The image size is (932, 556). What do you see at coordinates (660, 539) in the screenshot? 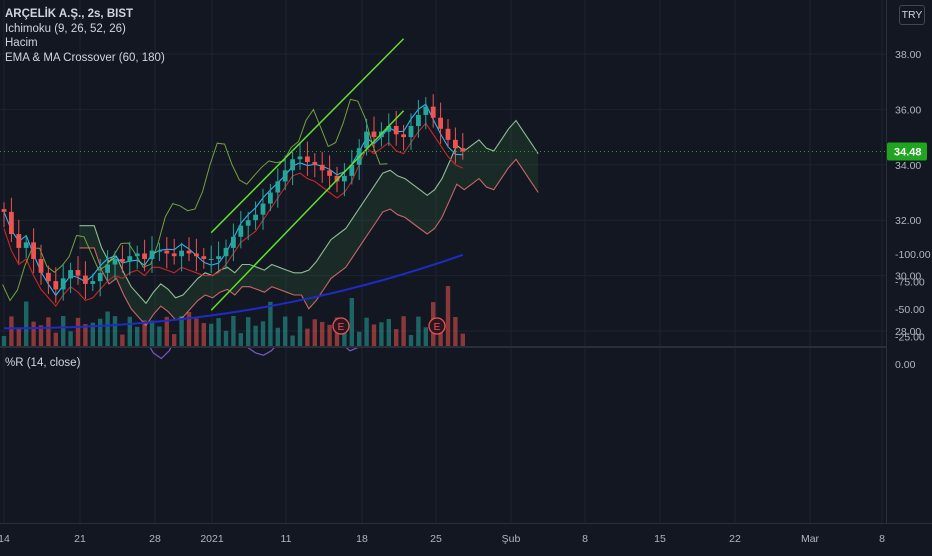
I see `time-tick-label: 15` at bounding box center [660, 539].